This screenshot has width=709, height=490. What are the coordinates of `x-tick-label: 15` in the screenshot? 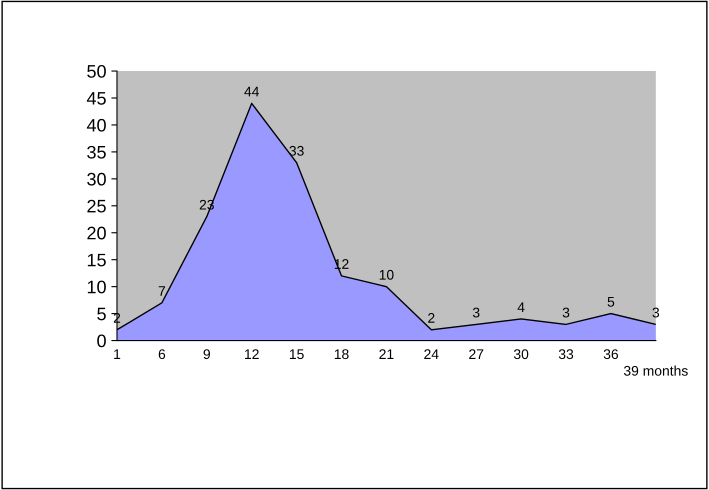 It's located at (297, 354).